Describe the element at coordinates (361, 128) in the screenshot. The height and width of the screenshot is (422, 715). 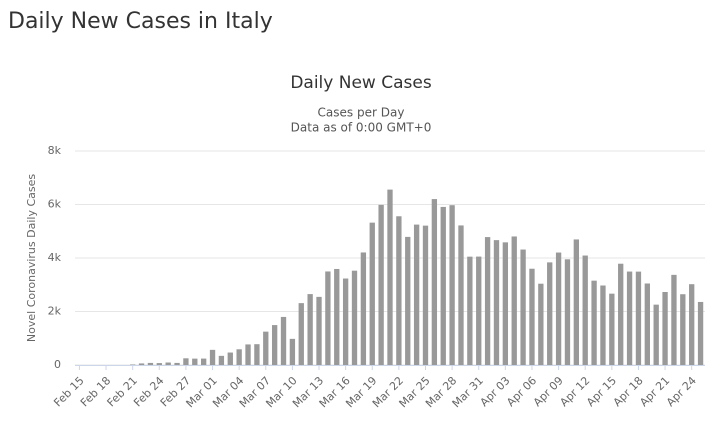
I see `chart-subtitle: Data as of 0:00 GMT+0` at that location.